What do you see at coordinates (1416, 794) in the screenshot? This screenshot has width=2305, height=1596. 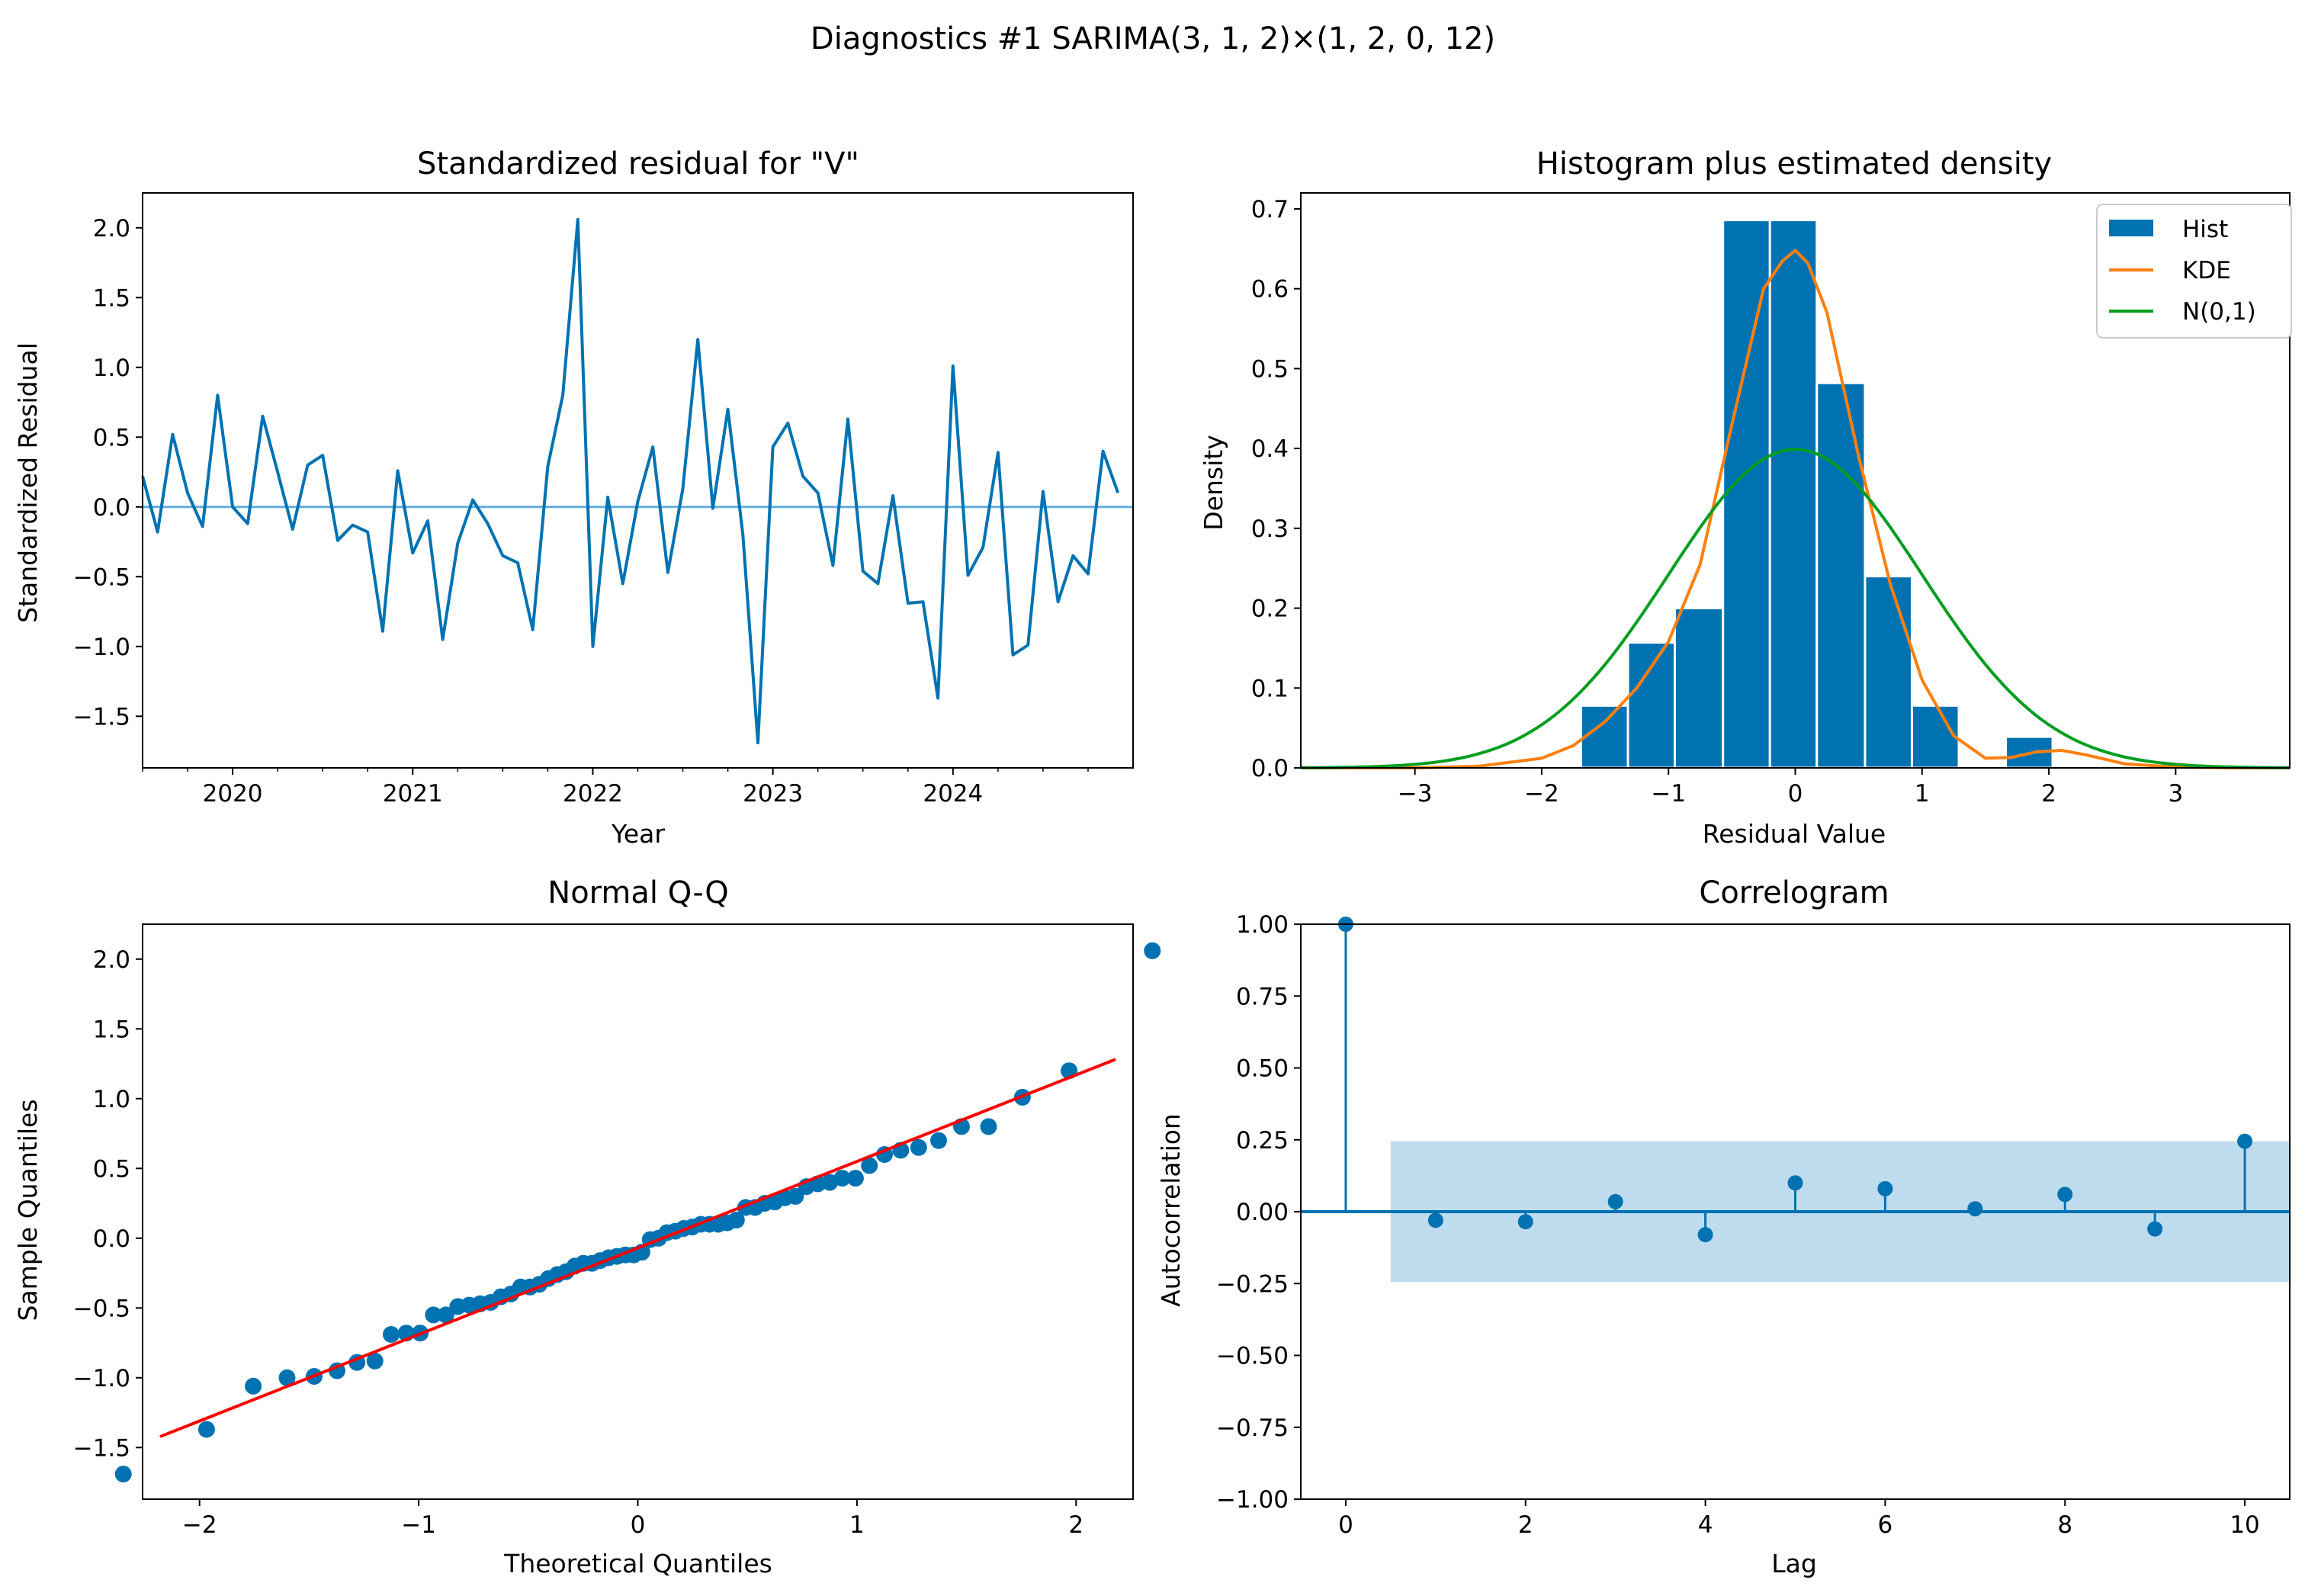 I see `histogram-x-tick-label: −3` at bounding box center [1416, 794].